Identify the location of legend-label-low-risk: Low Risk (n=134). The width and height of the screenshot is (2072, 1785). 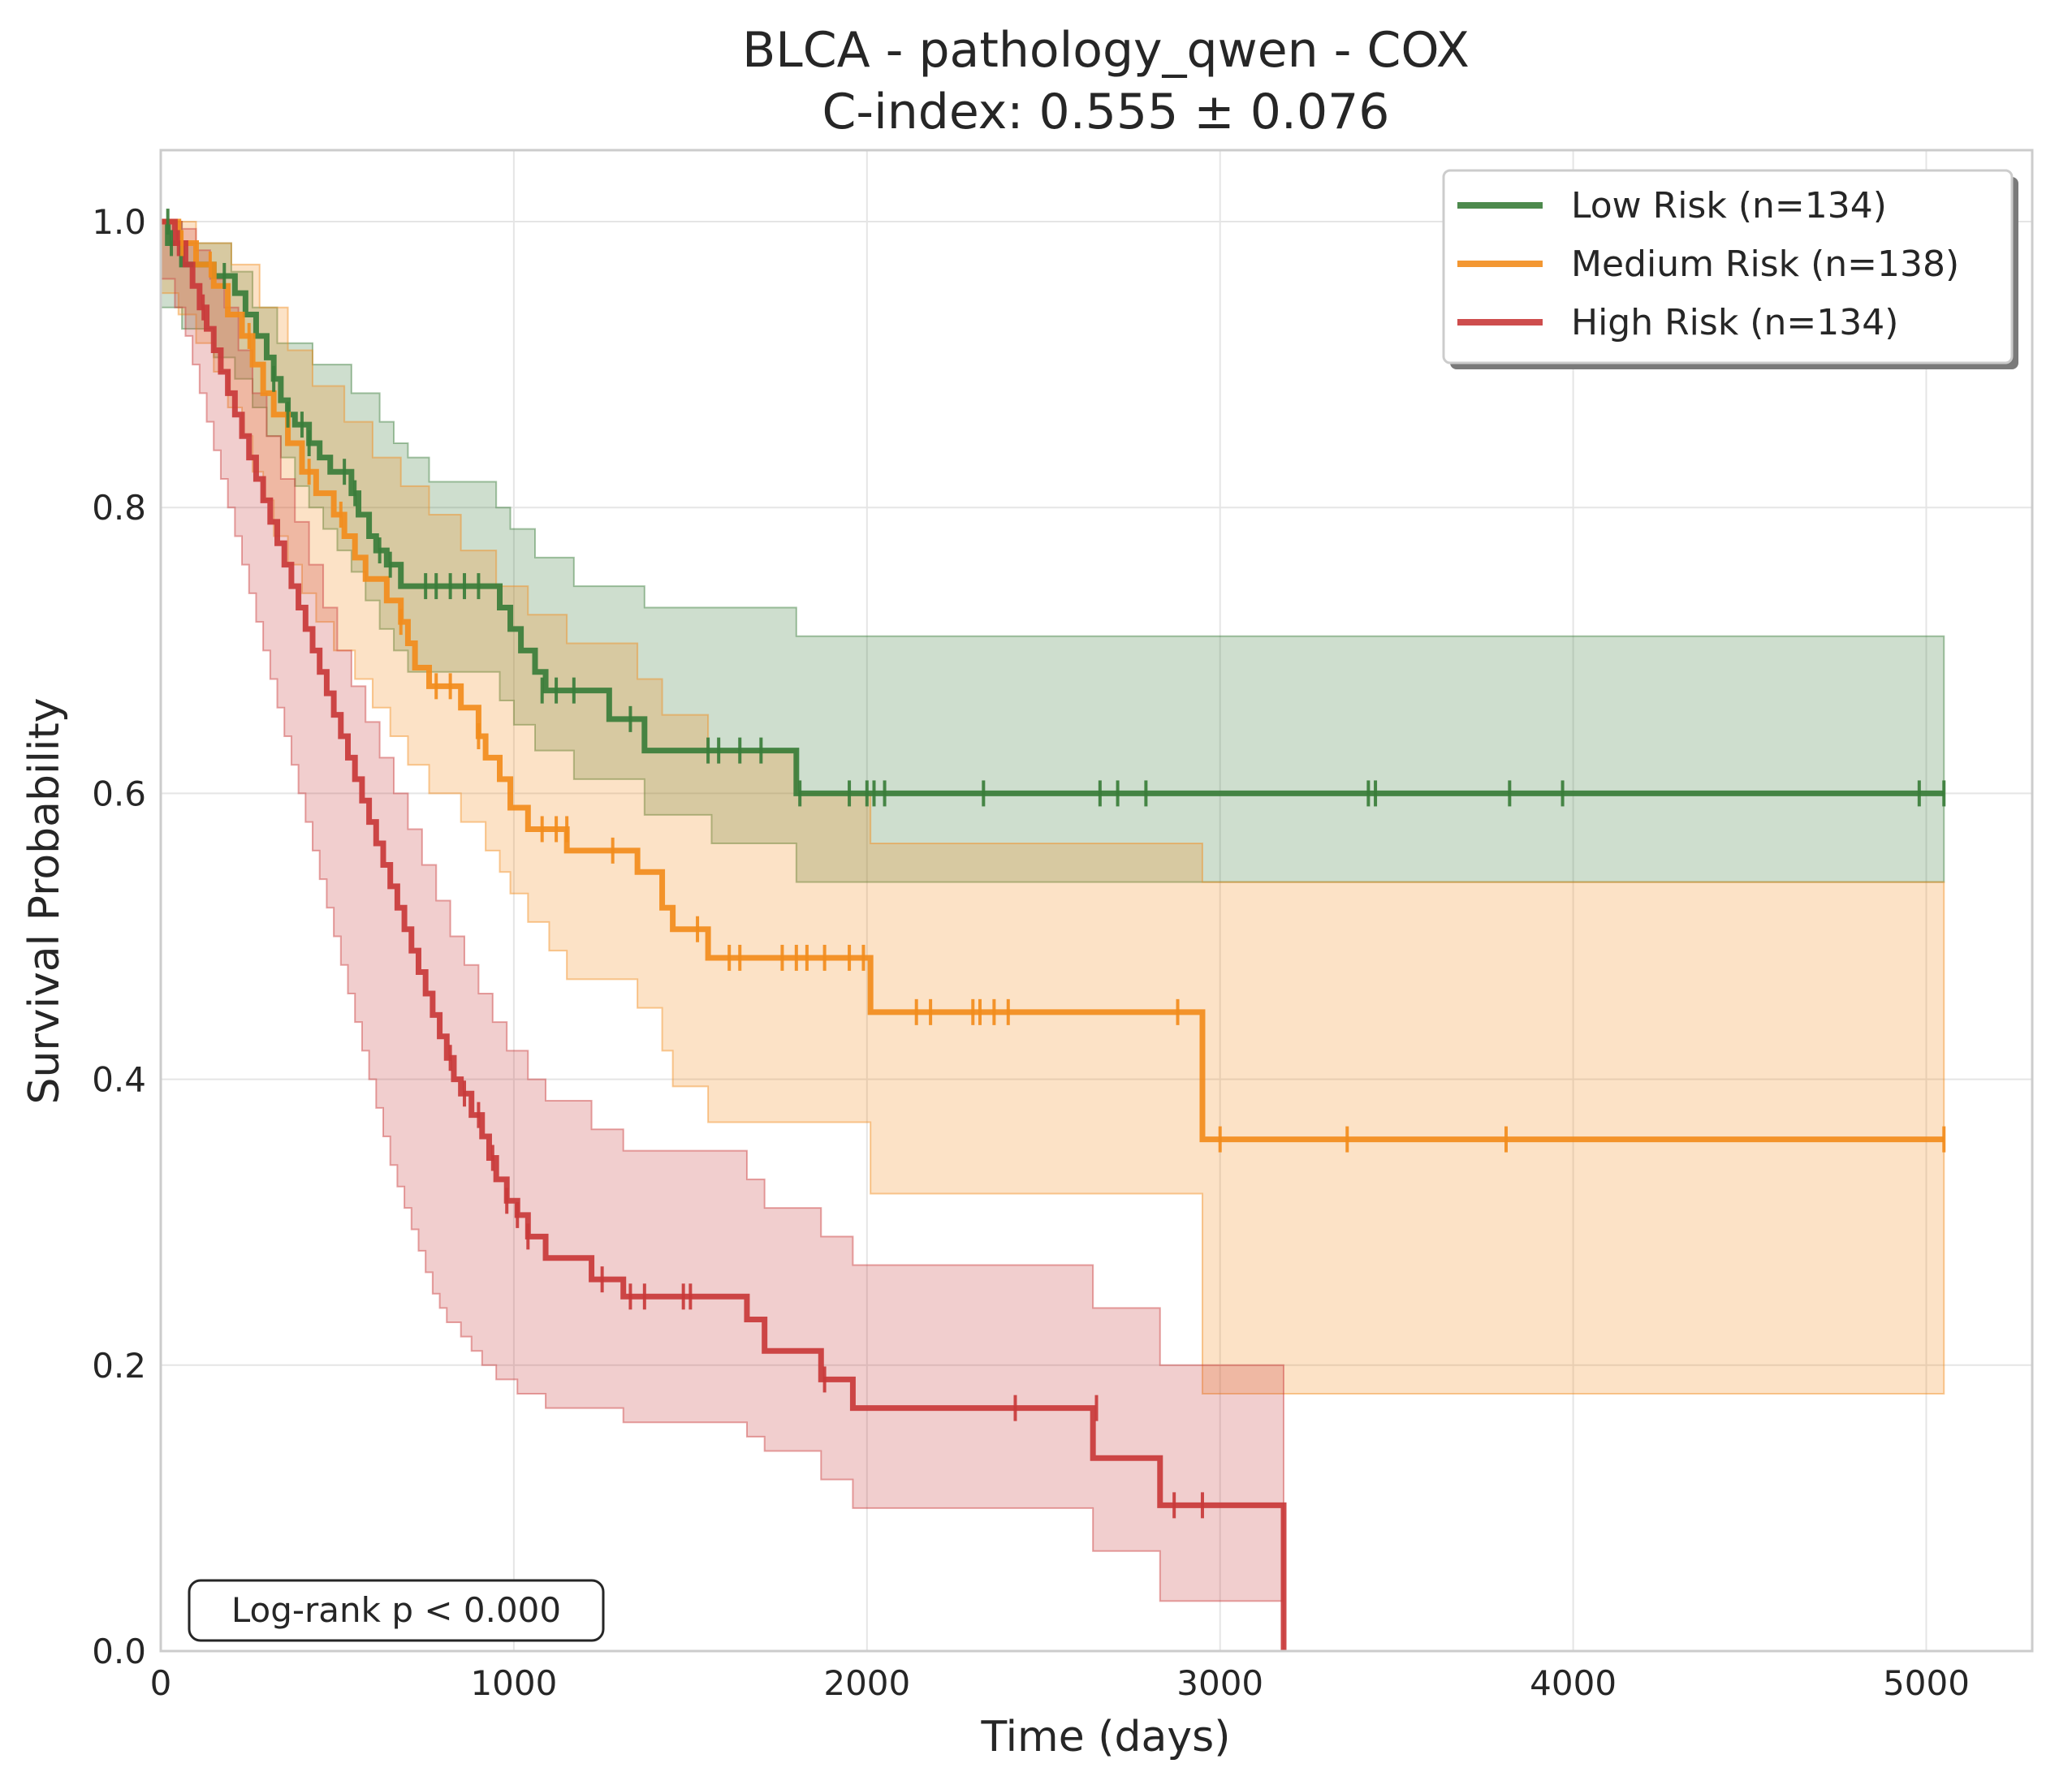
(1729, 206).